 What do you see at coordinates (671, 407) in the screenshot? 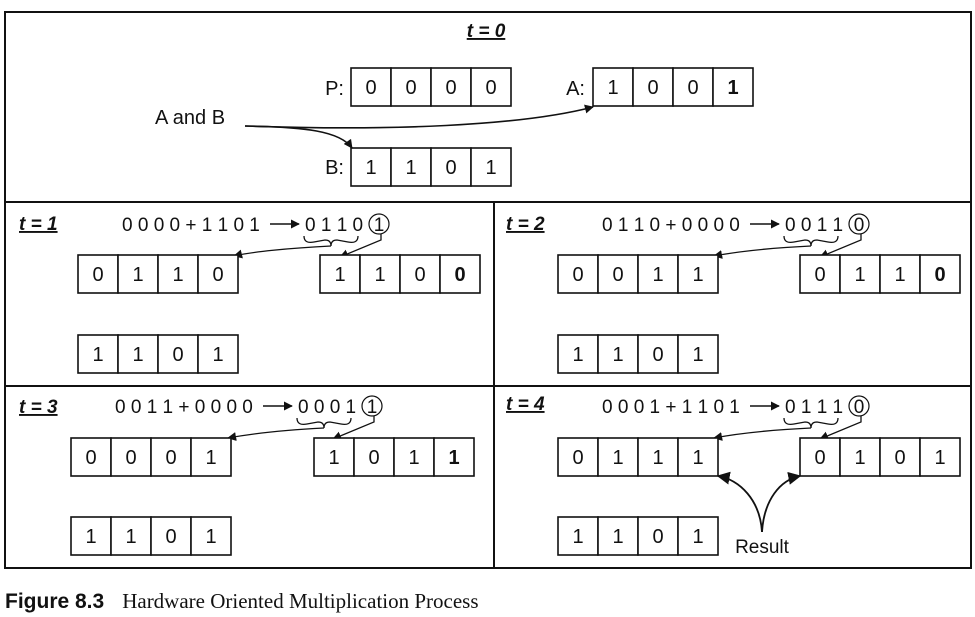
I see `operation-text: 0 0 0 1 + 1 1 0 1` at bounding box center [671, 407].